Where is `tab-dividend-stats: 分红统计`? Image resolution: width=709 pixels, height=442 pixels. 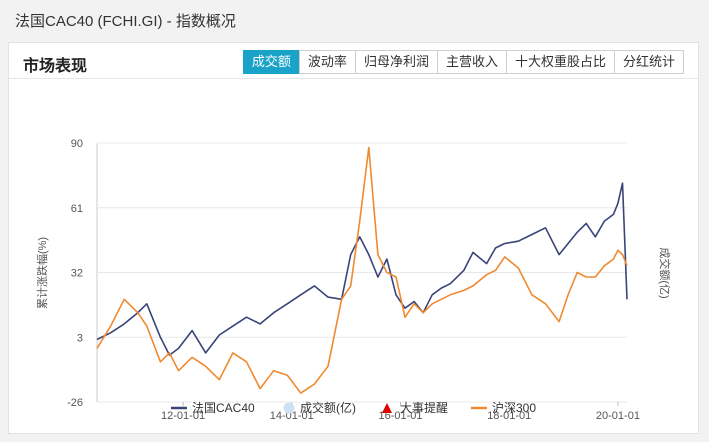
tab-dividend-stats: 分红统计 is located at coordinates (648, 62).